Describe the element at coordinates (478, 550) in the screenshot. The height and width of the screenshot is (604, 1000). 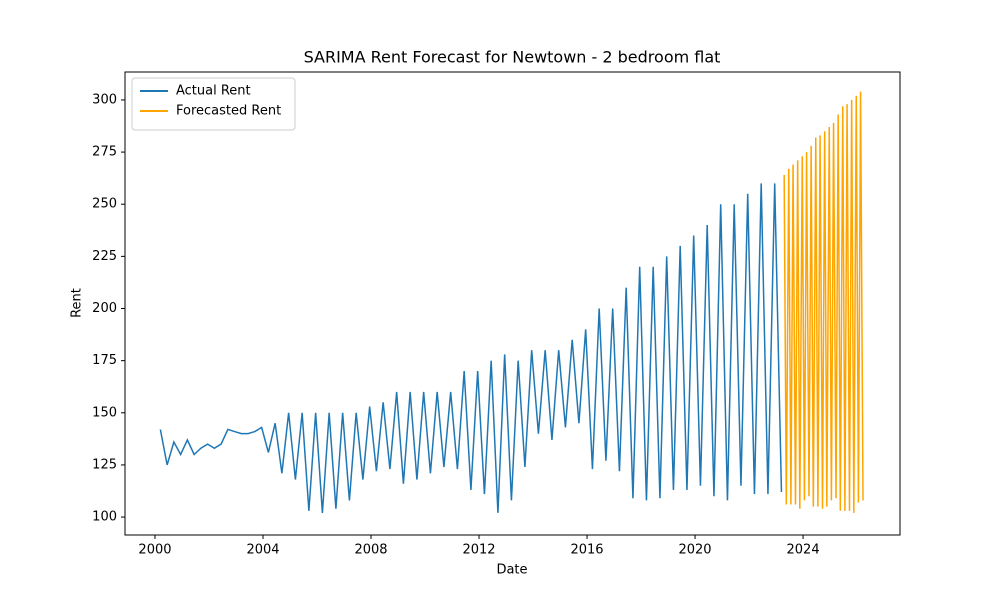
I see `x-tick-label: 2012` at that location.